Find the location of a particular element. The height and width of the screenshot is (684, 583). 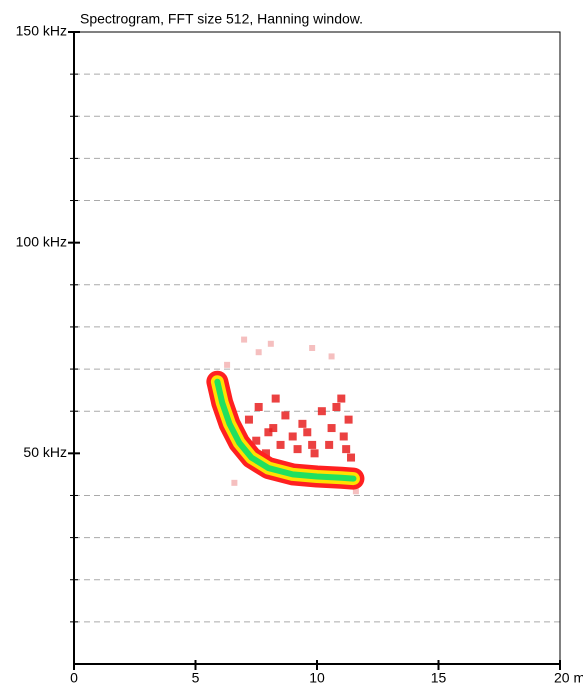

y-tick-label: 150 kHz is located at coordinates (41, 31).